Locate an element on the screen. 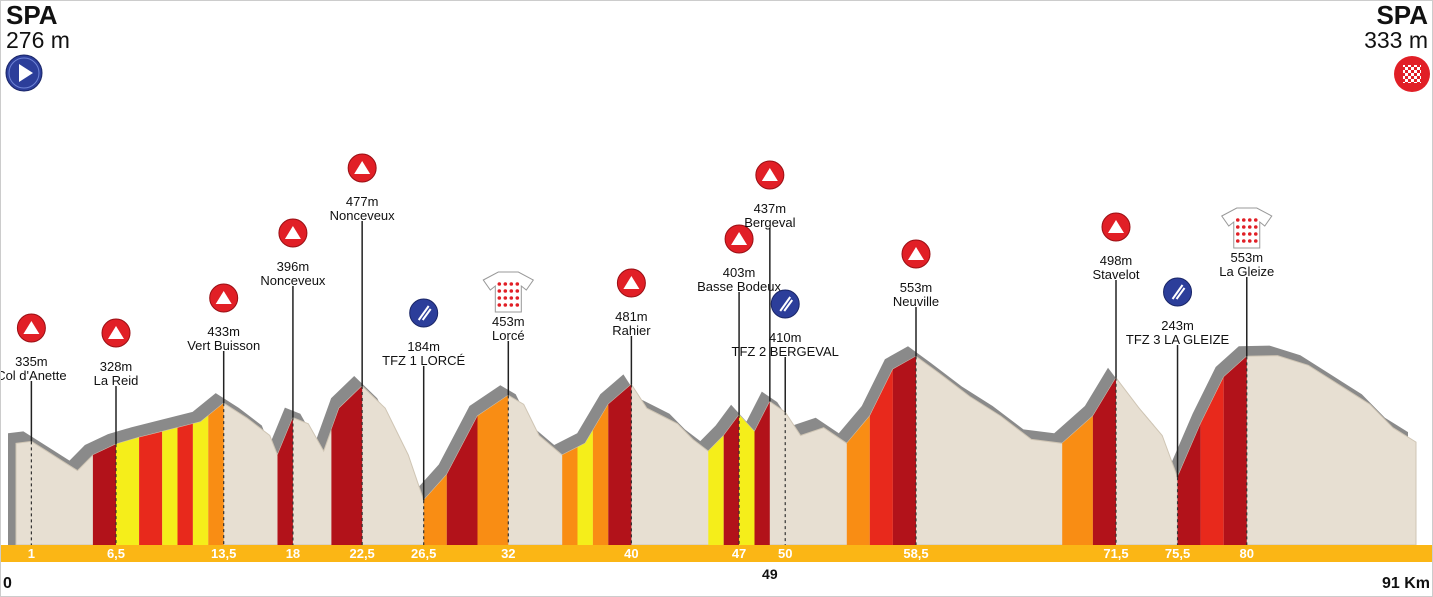 This screenshot has height=597, width=1433. annotation-altitude-3: 396m is located at coordinates (293, 266).